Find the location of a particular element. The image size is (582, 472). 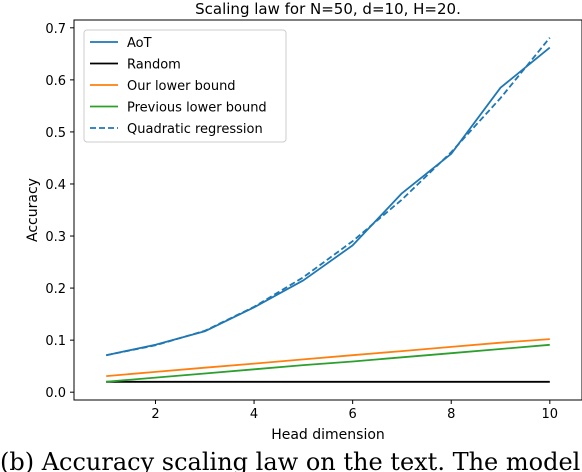

x-tick-label: 2 is located at coordinates (155, 414).